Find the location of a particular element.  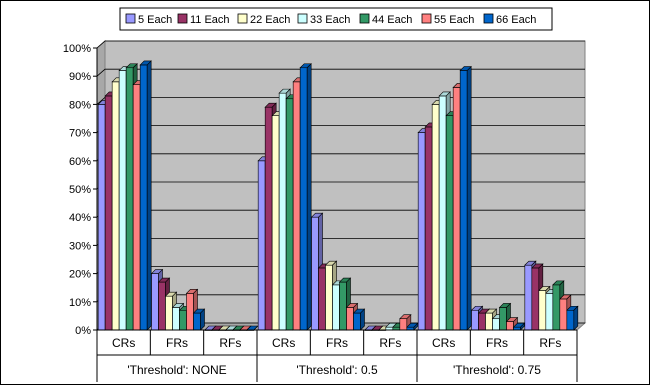

legend-item: 5 Each is located at coordinates (148, 19).